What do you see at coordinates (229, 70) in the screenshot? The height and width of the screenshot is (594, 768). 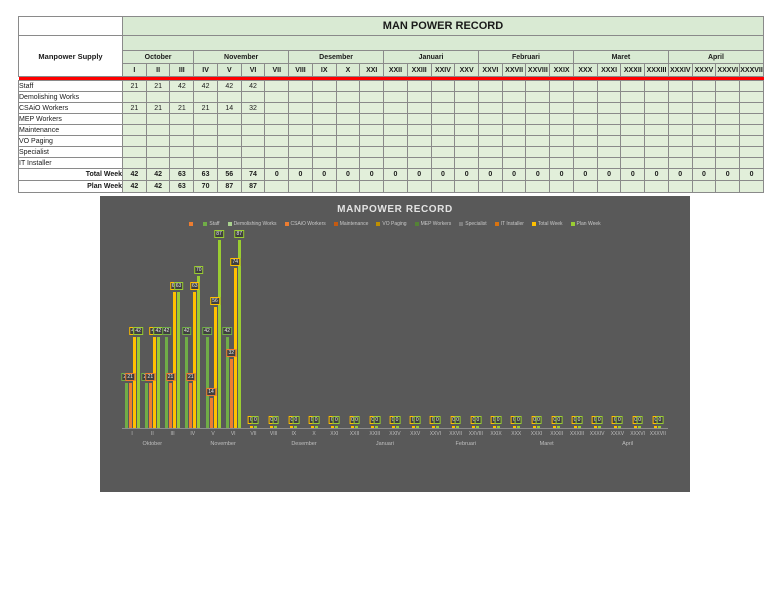 I see `week-header: V` at bounding box center [229, 70].